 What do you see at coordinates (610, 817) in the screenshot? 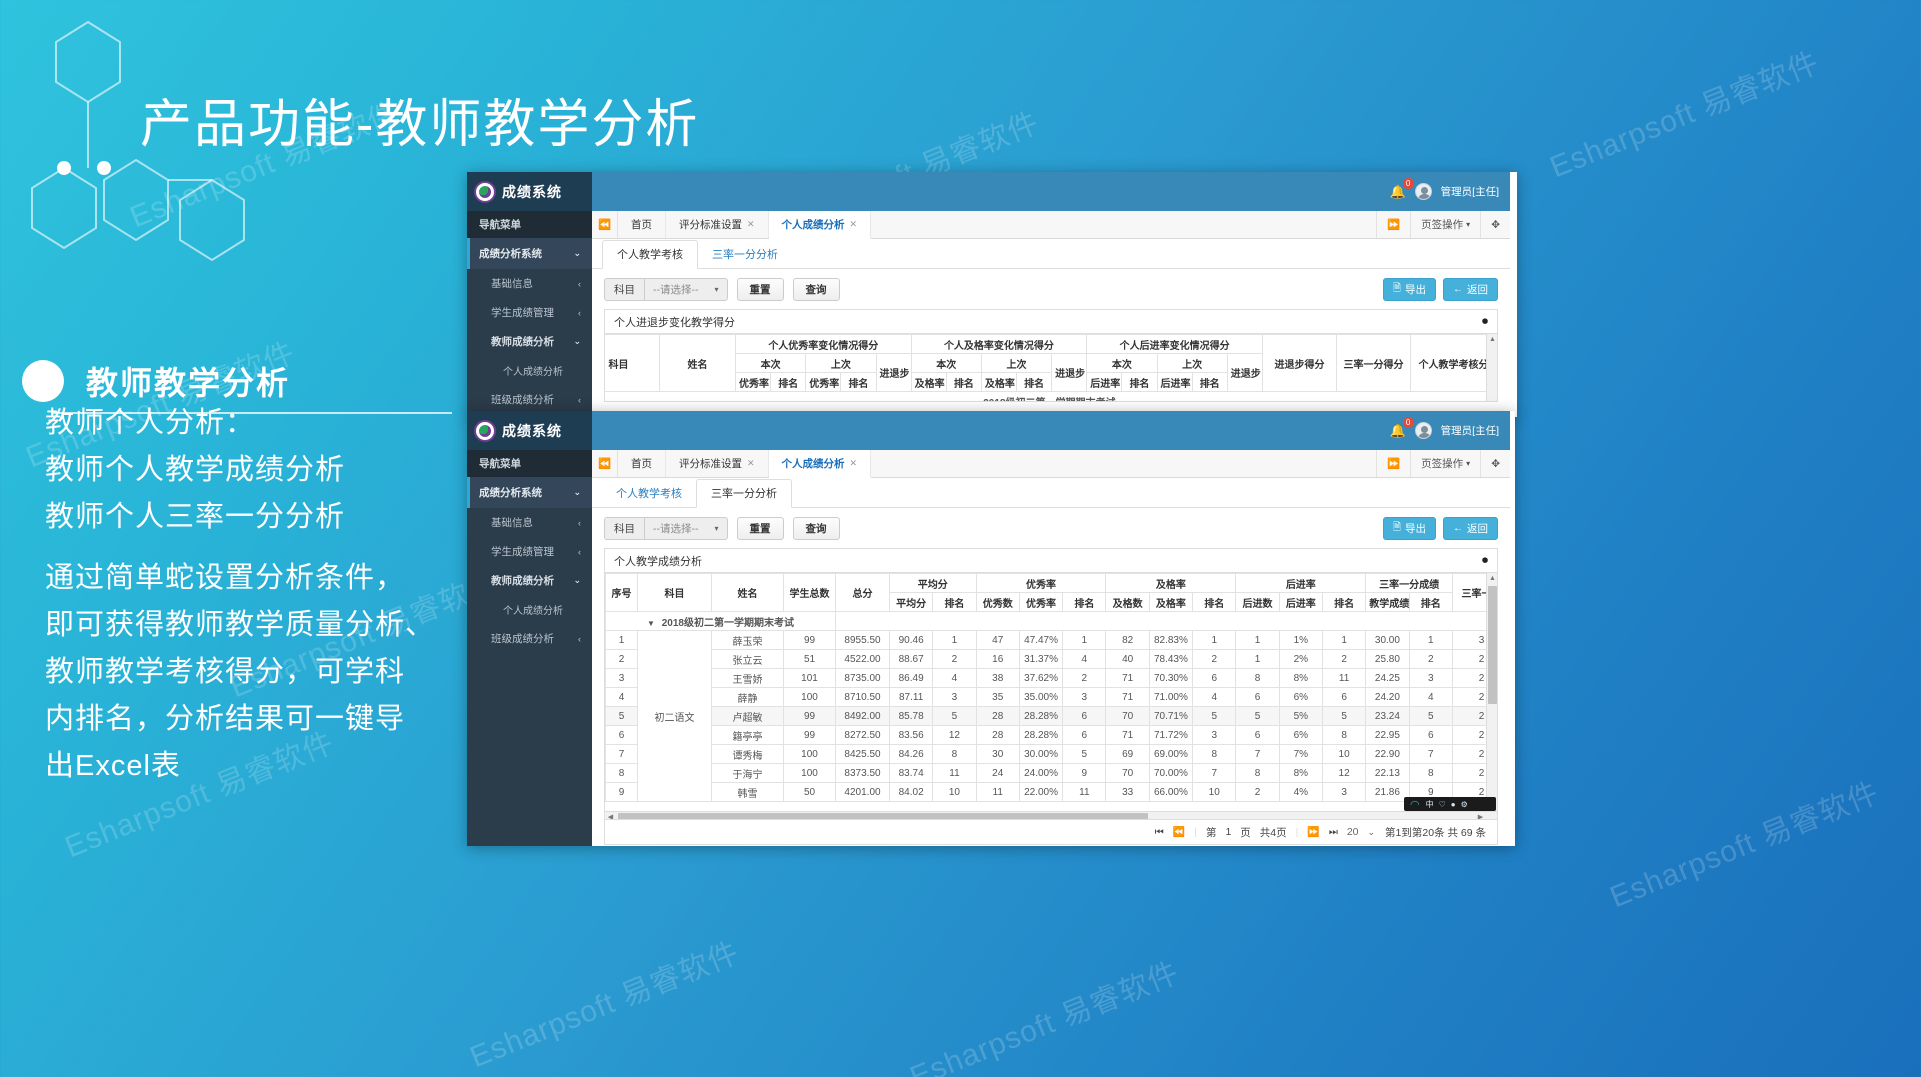
I see `scroll-left-icon: ◀` at bounding box center [610, 817].